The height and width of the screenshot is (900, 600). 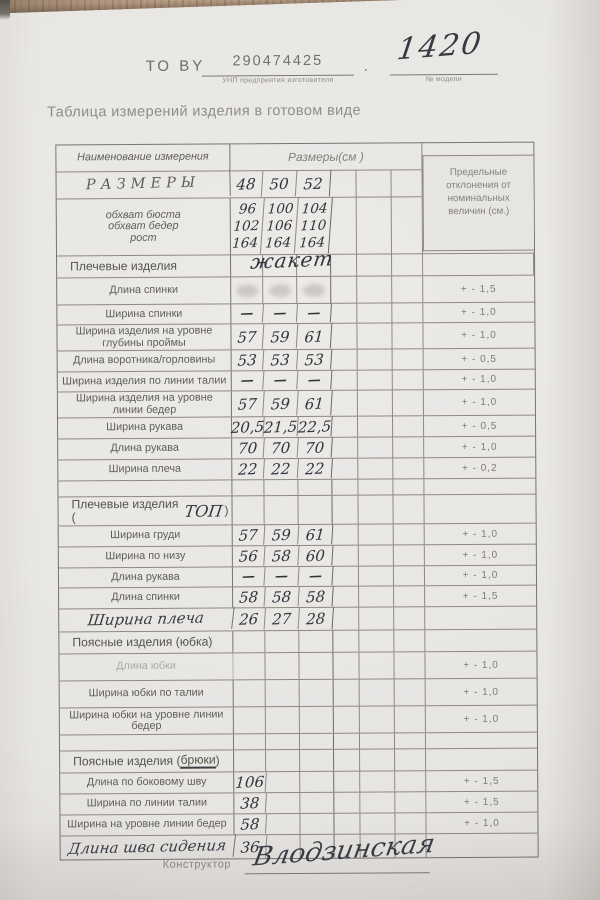 I want to click on measurement-row: Длина по боковому шву 106 + - 1,5, so click(x=299, y=782).